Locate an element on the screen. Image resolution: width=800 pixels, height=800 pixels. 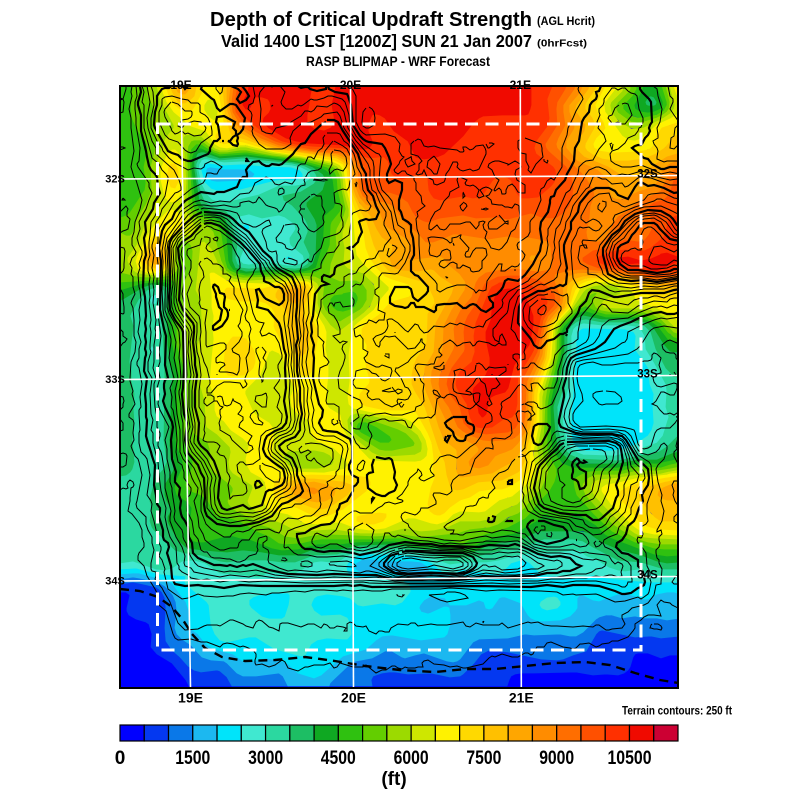
svg-text: (AGL Hcrit) is located at coordinates (566, 22).